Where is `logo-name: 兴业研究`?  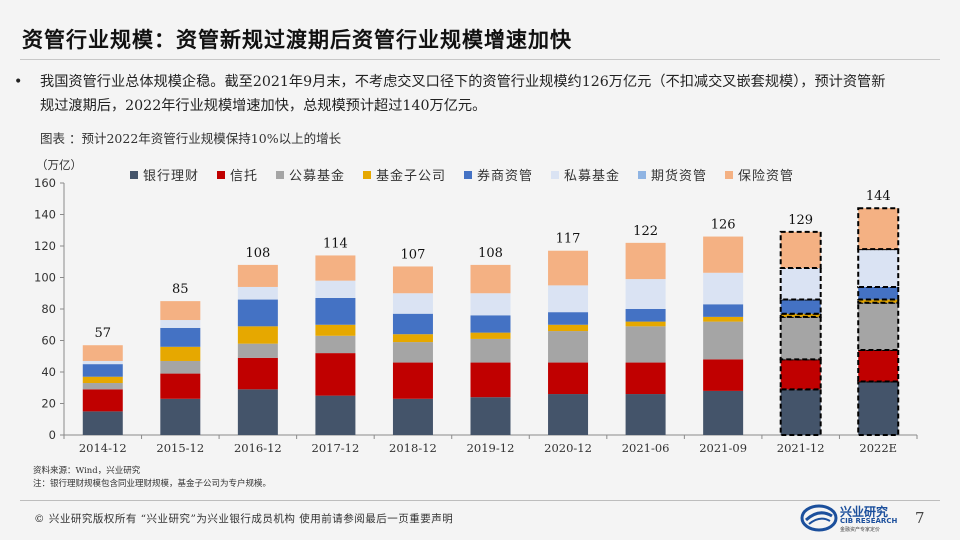 logo-name: 兴业研究 is located at coordinates (864, 512).